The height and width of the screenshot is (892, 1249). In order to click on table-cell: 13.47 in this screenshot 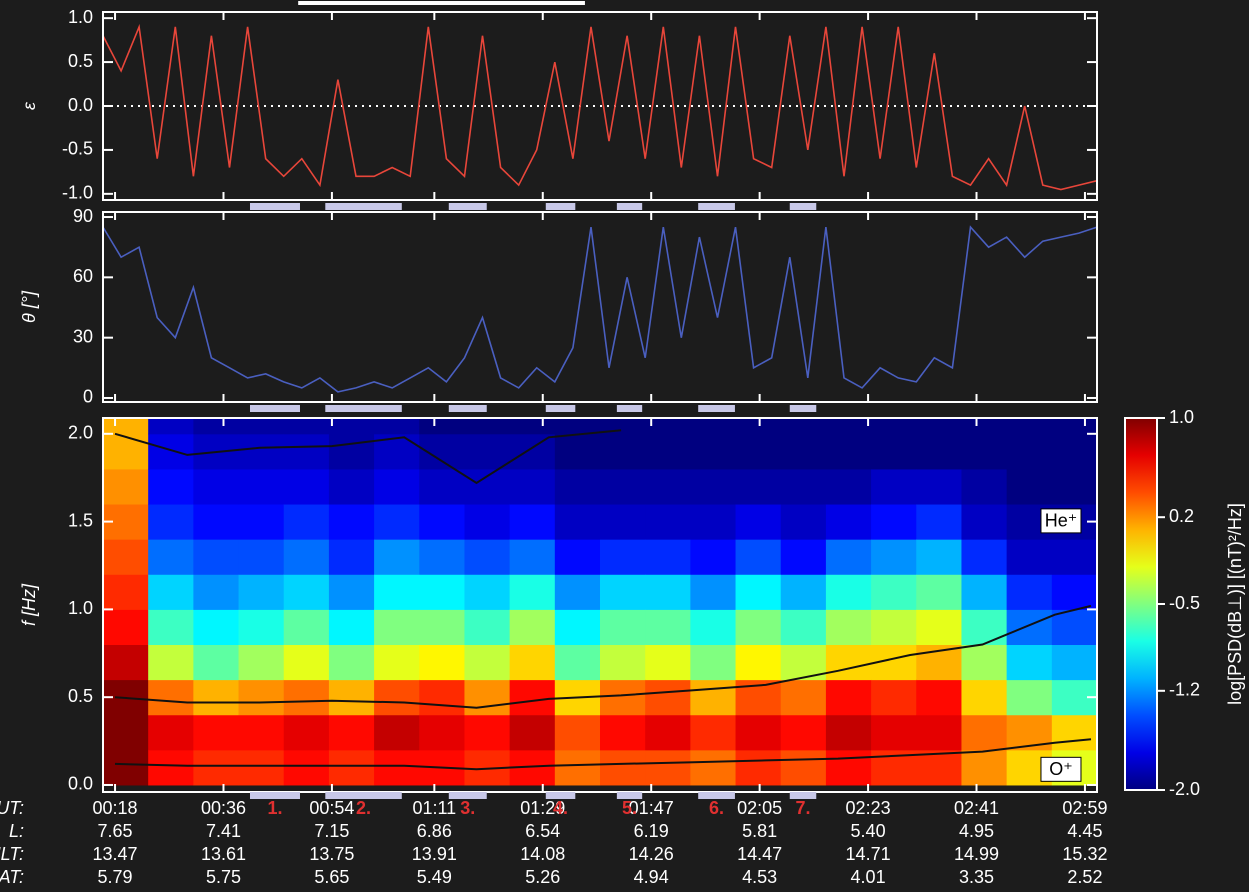, I will do `click(115, 854)`.